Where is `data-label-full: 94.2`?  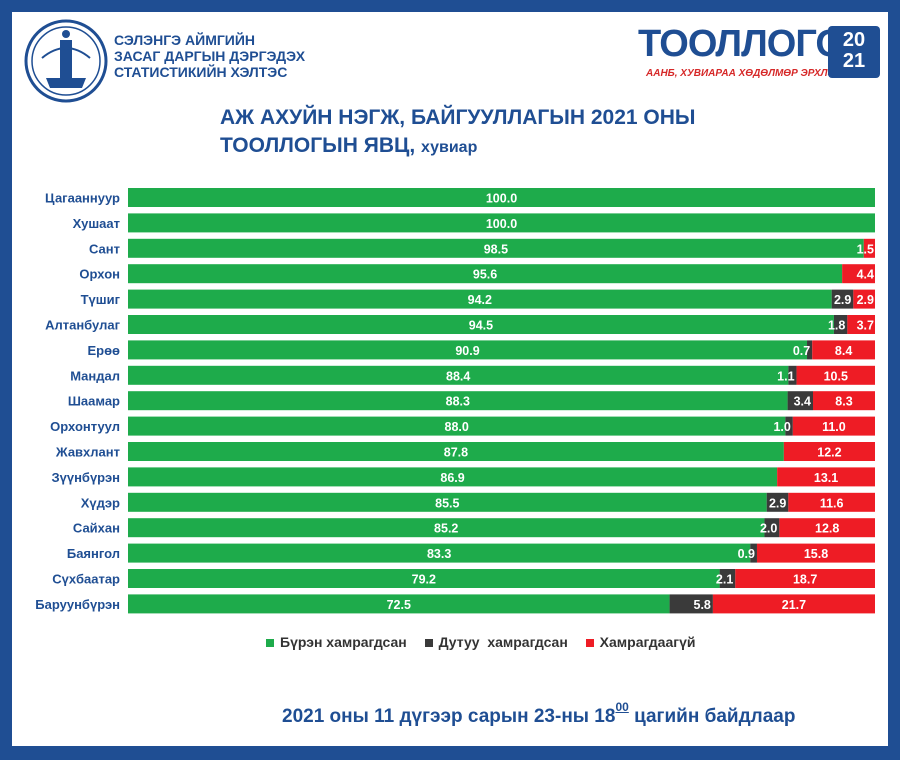
data-label-full: 94.2 is located at coordinates (480, 300).